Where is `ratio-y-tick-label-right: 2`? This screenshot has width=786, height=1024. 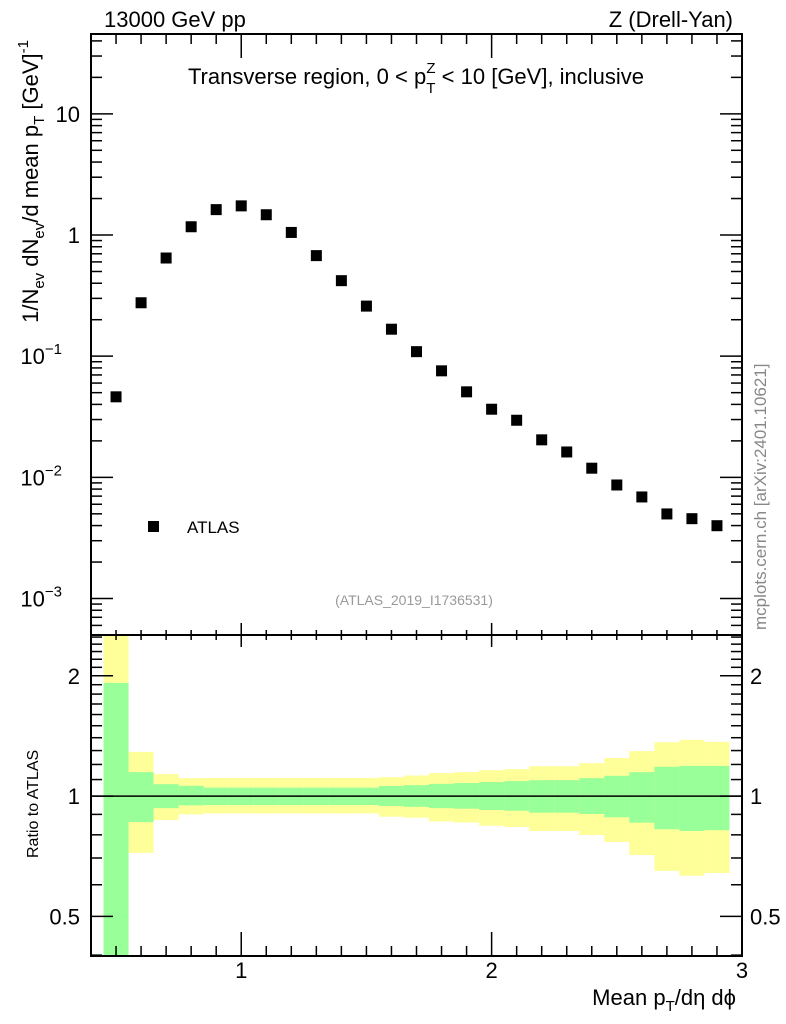
ratio-y-tick-label-right: 2 is located at coordinates (756, 676).